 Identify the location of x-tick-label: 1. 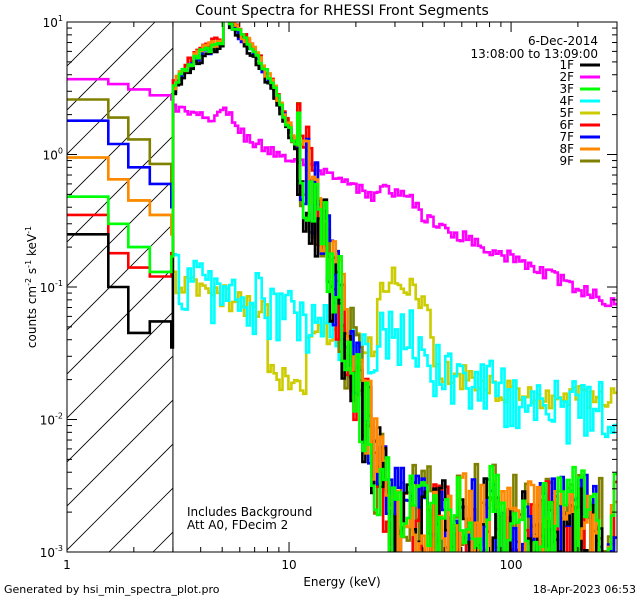
(67, 565).